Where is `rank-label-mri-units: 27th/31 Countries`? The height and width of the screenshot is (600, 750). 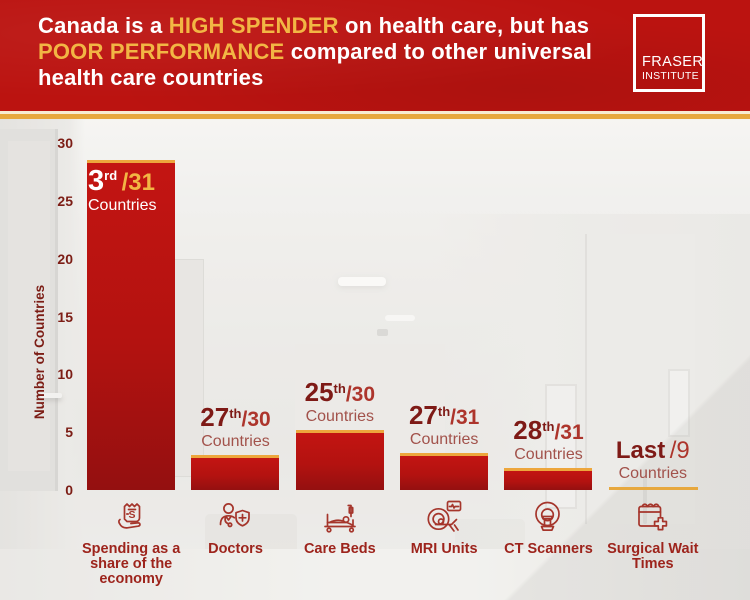 rank-label-mri-units: 27th/31 Countries is located at coordinates (444, 424).